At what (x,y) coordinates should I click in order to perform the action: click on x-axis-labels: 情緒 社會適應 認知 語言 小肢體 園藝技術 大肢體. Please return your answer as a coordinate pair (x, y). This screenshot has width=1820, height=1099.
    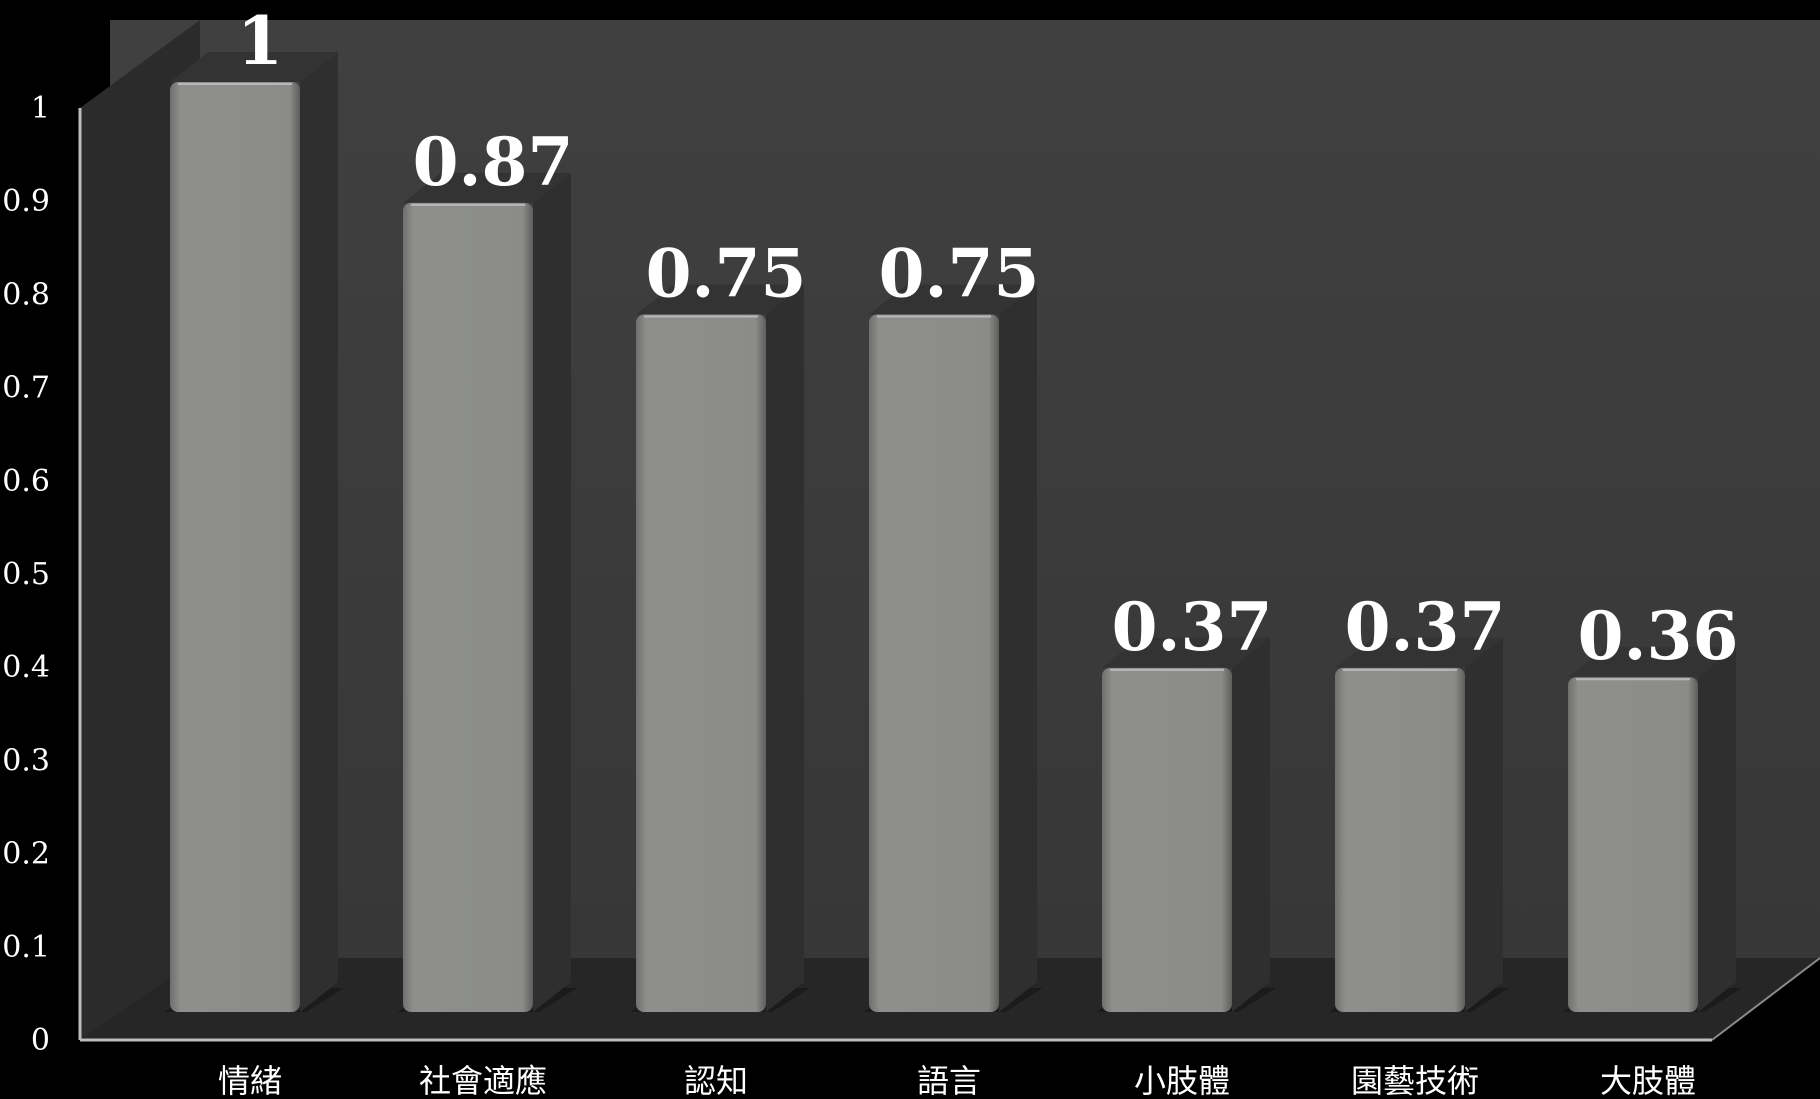
    Looking at the image, I should click on (957, 1080).